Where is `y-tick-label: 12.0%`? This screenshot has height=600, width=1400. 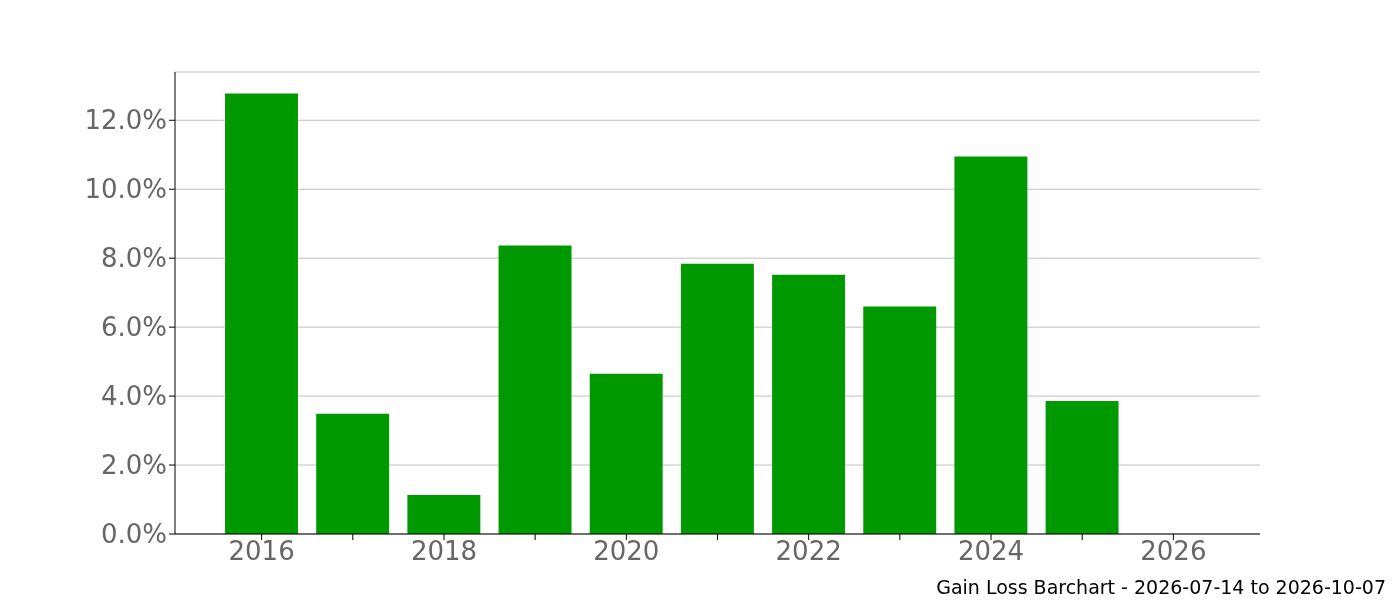
y-tick-label: 12.0% is located at coordinates (125, 120).